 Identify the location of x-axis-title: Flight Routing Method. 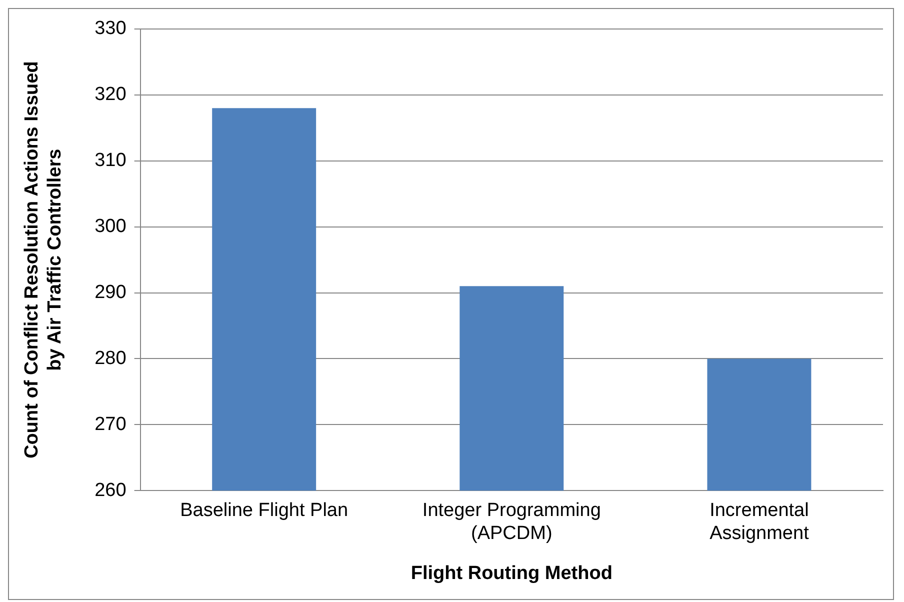
(511, 573).